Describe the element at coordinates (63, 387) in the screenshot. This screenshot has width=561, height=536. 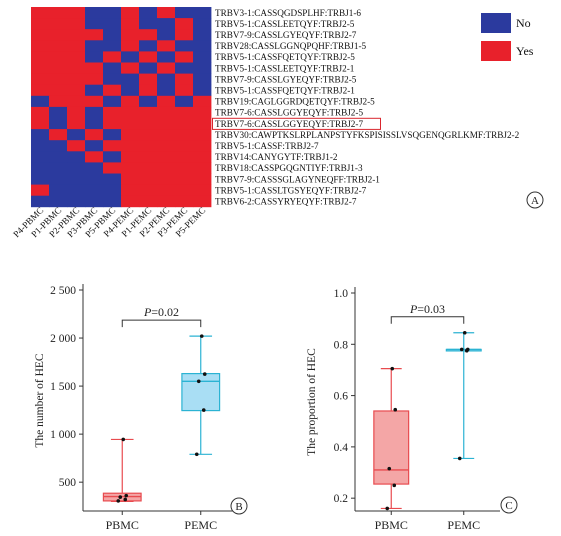
I see `y-tick-label: 1 500` at that location.